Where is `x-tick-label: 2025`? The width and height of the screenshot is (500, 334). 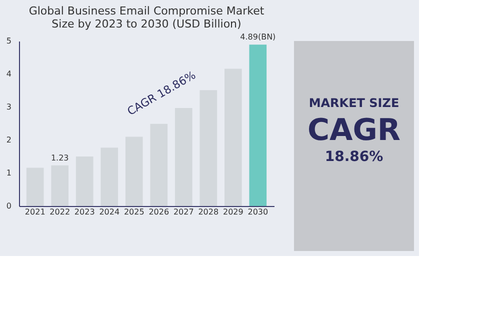 x-tick-label: 2025 is located at coordinates (134, 212).